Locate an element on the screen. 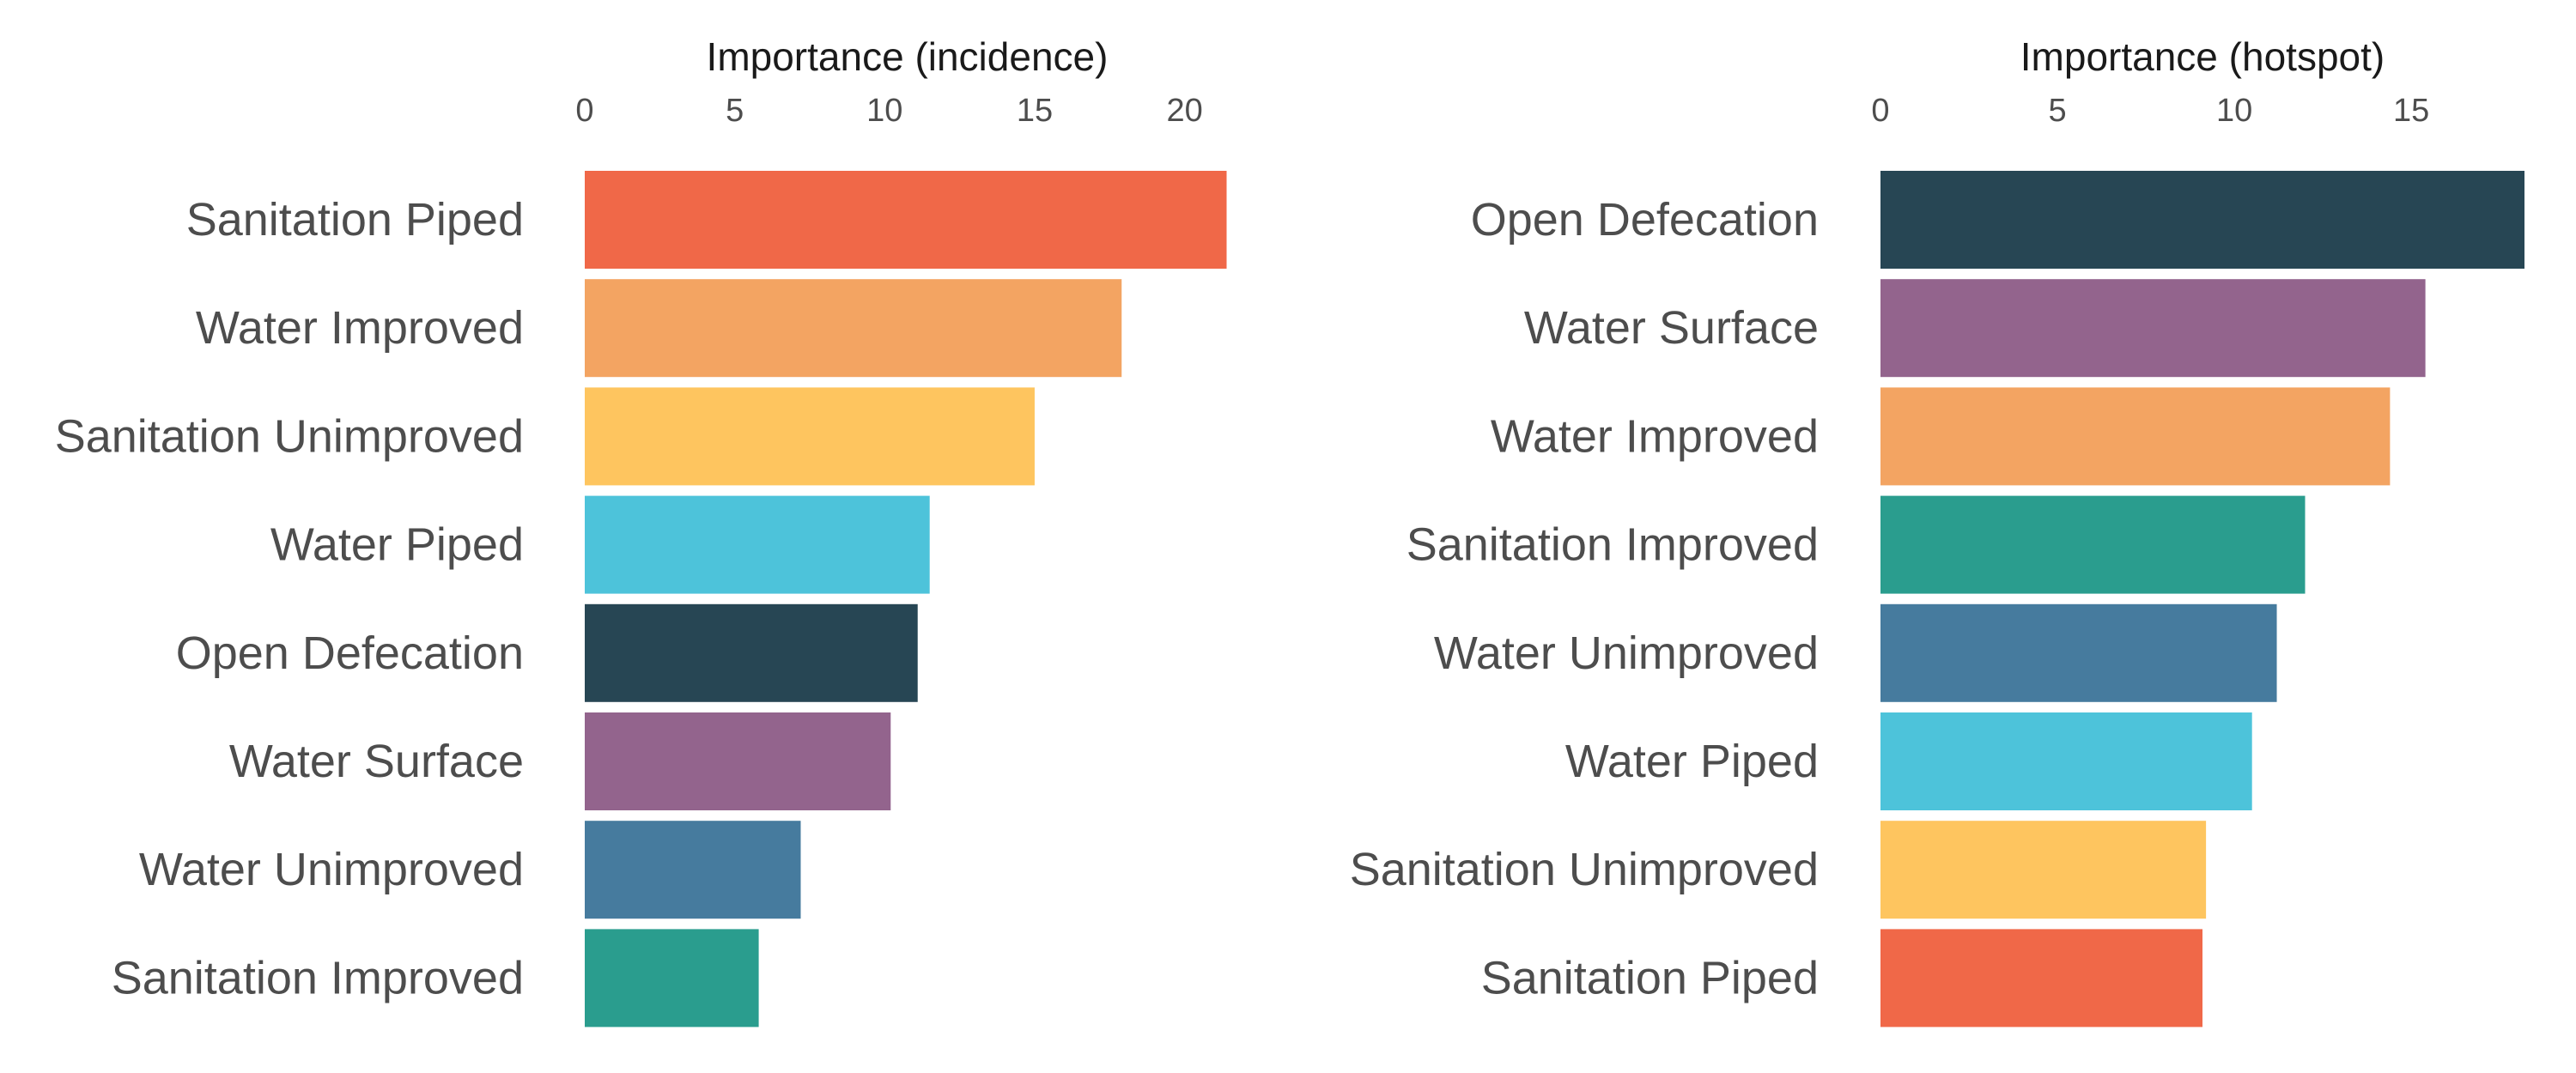  hotspot-category-label-water-improved: Water Improved is located at coordinates (1655, 436).